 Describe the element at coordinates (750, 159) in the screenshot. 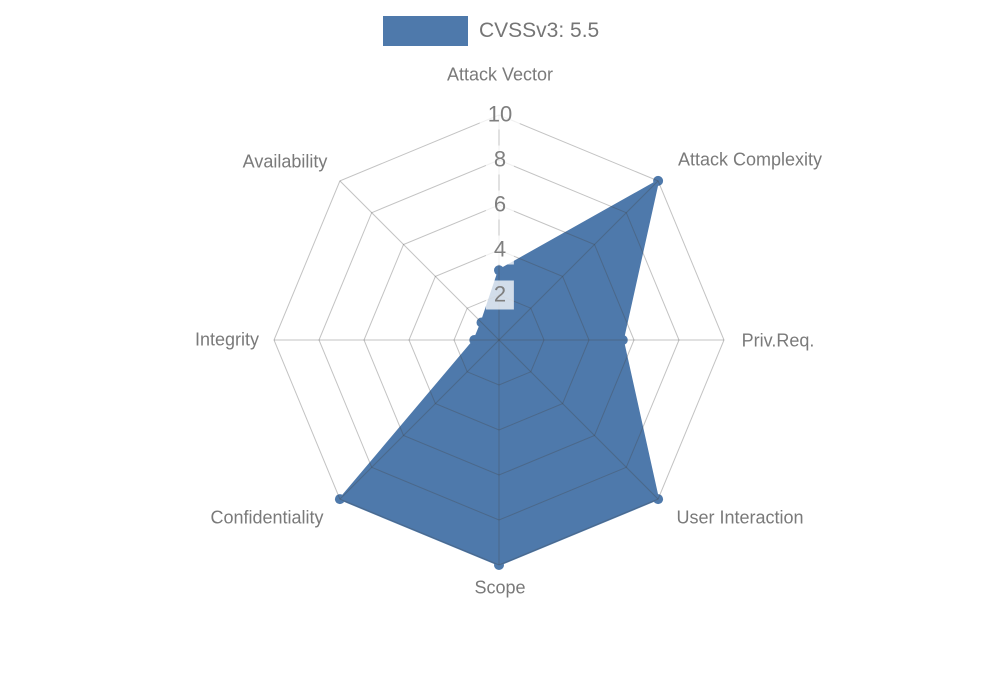

I see `axis-label-attack-complexity: Attack Complexity` at that location.